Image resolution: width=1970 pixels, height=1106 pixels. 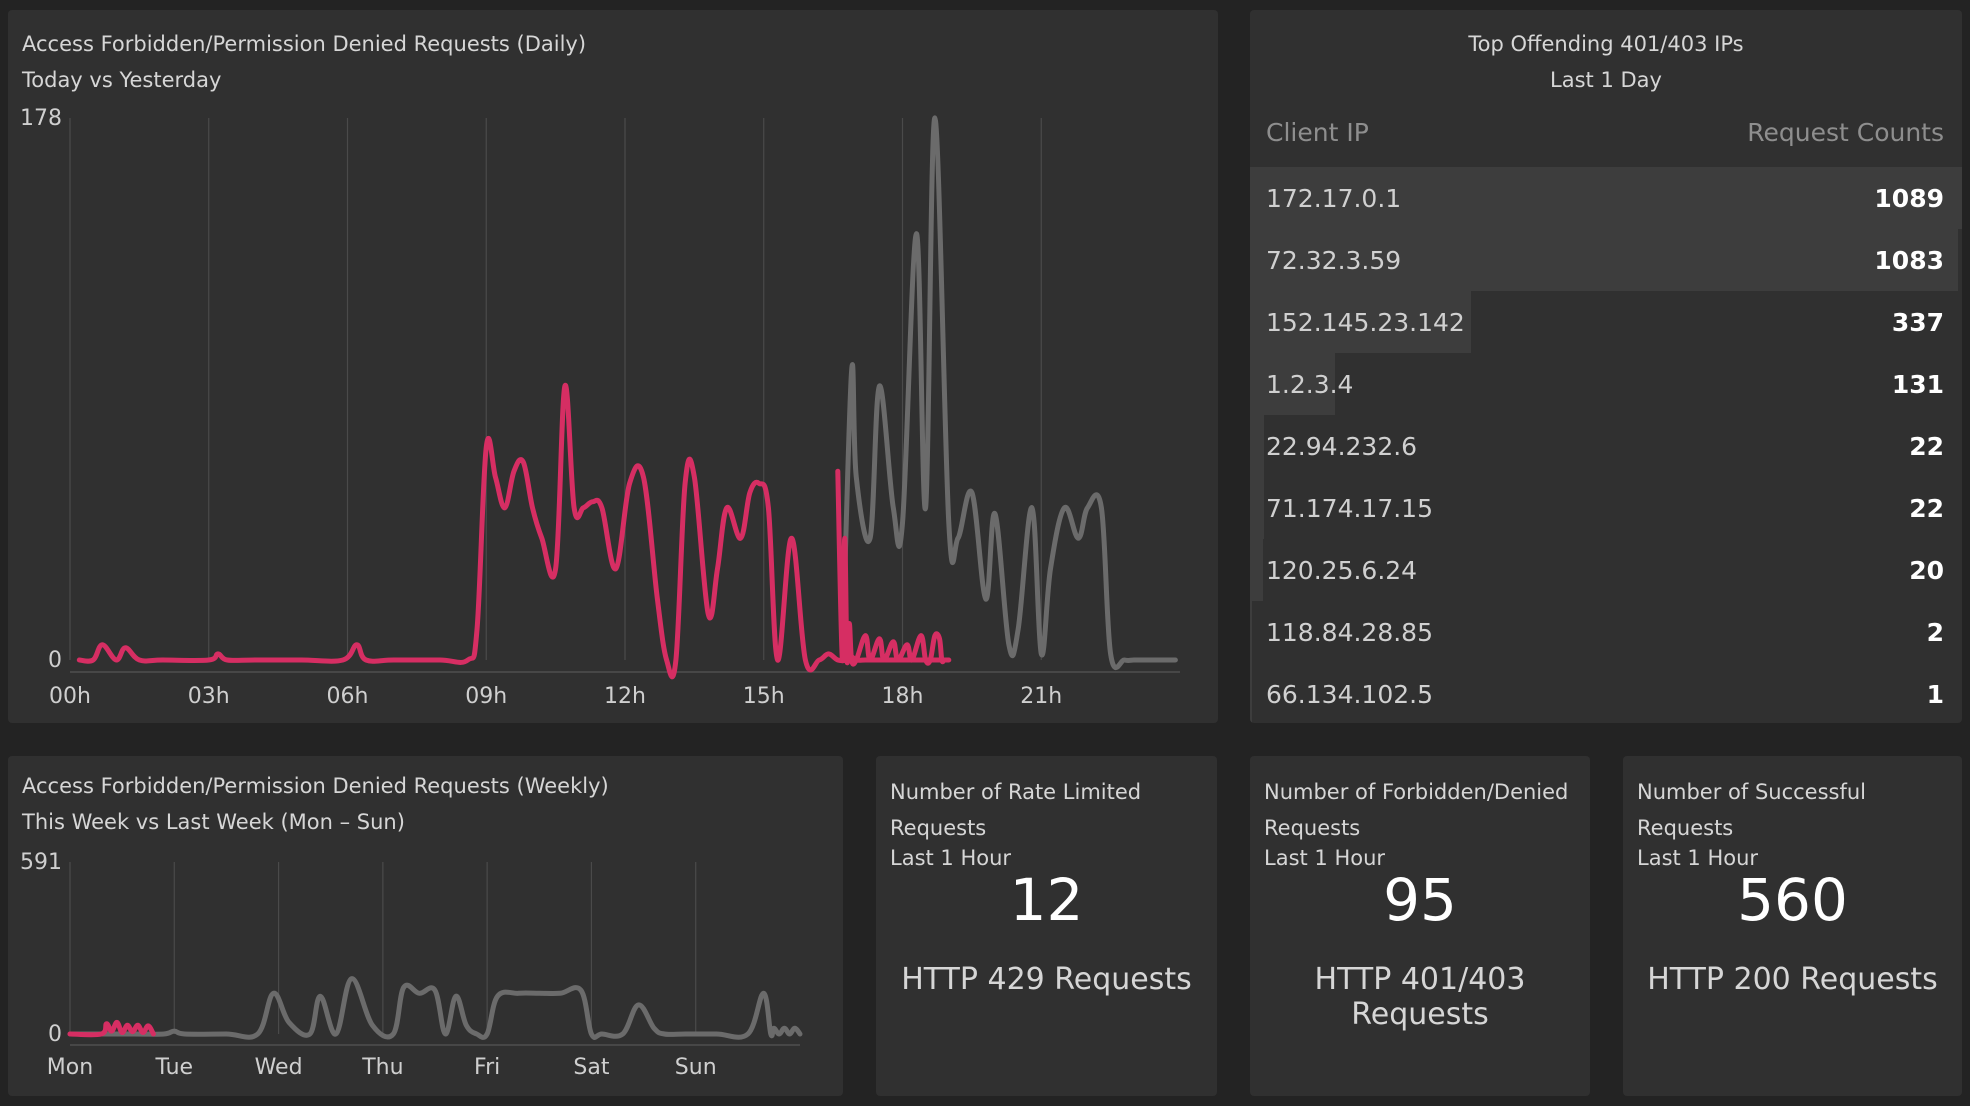 I want to click on series-line-last_week, so click(x=435, y=1008).